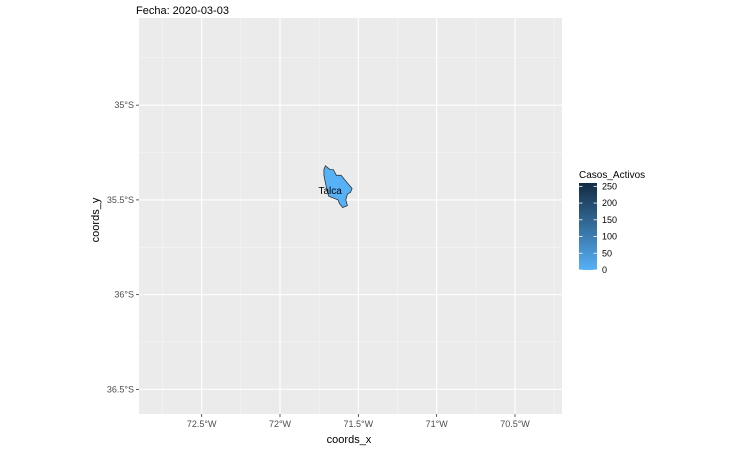 The height and width of the screenshot is (450, 750). I want to click on y-axis-title: coords_y, so click(96, 219).